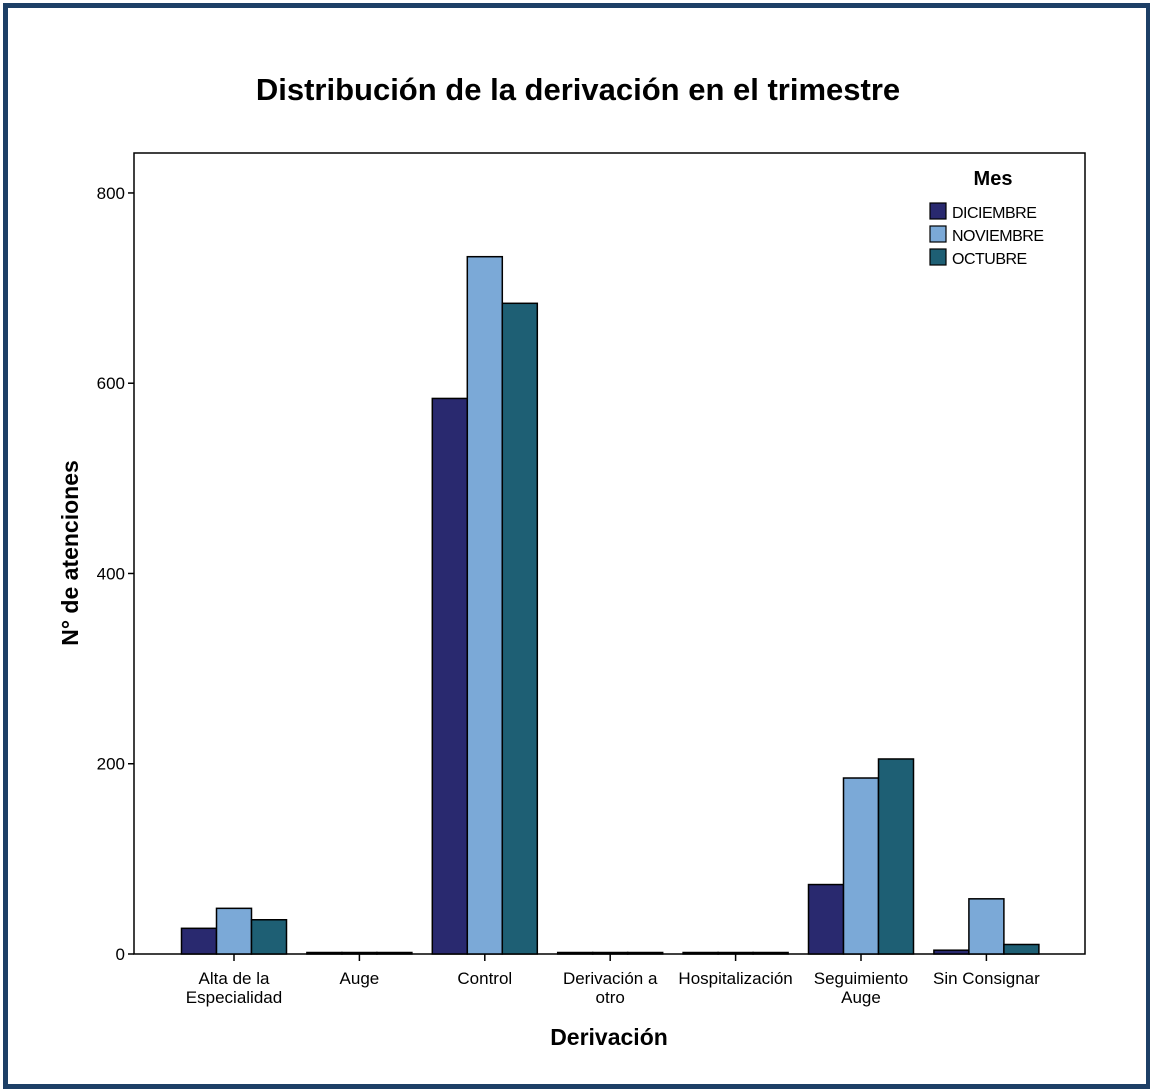 This screenshot has width=1150, height=1089. What do you see at coordinates (610, 978) in the screenshot?
I see `x-tick-label-line: Derivación a` at bounding box center [610, 978].